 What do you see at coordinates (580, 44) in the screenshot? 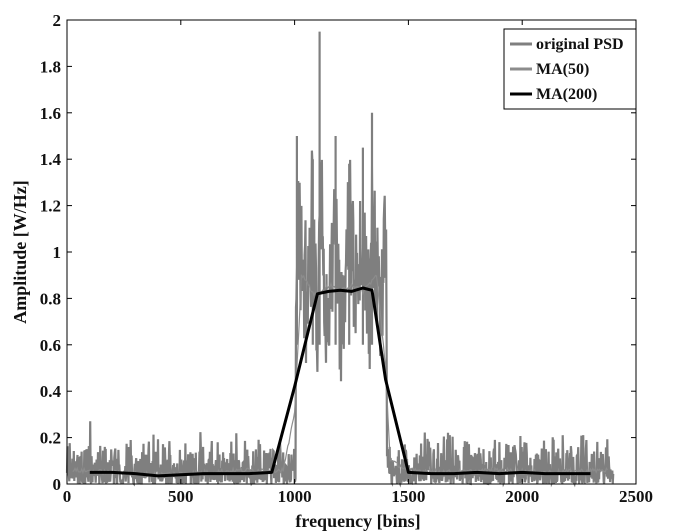
I see `legend-label-original-psd: original PSD` at bounding box center [580, 44].